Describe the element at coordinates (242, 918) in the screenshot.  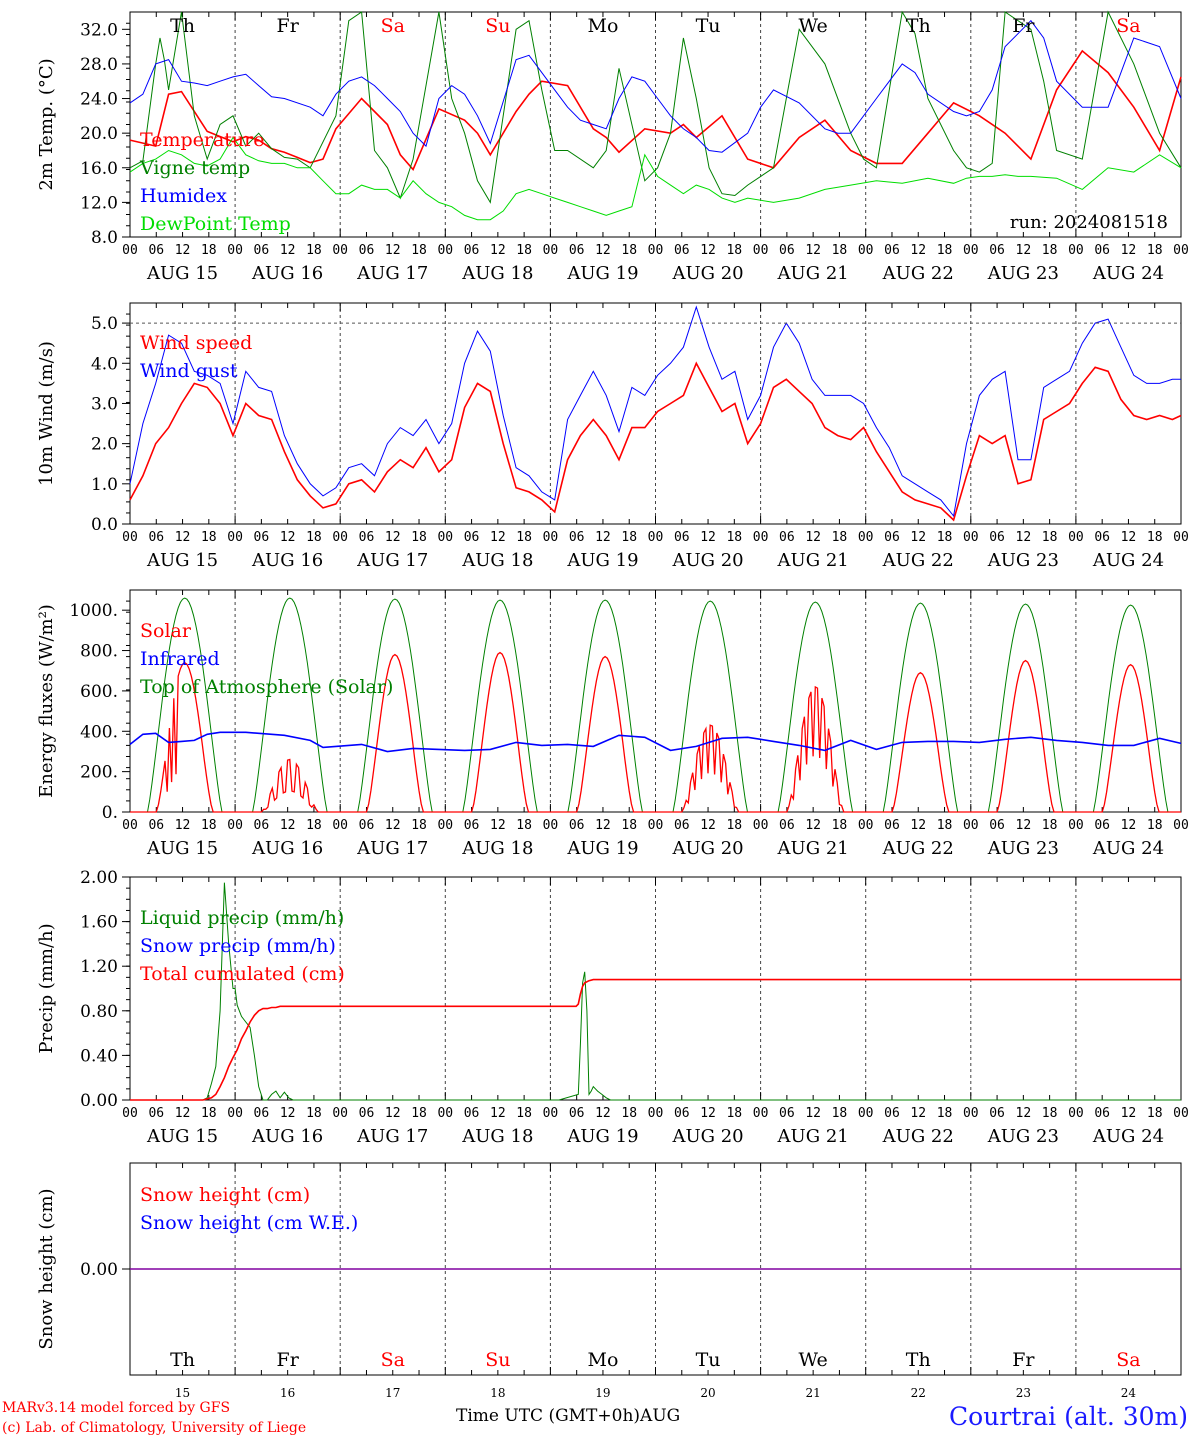
I see `legend-entry: Liquid precip (mm/h)` at that location.